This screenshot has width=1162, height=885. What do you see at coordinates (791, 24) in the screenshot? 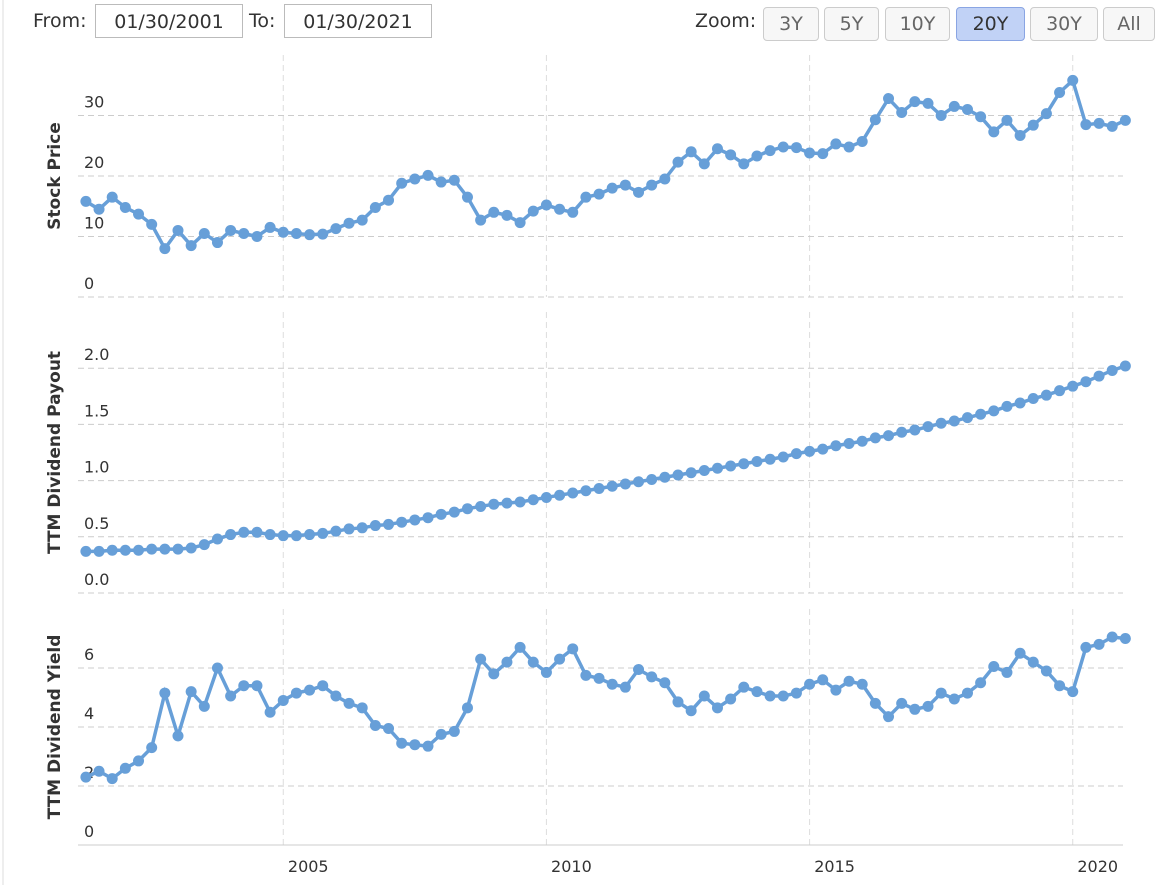
I see `zoom-button: 3Y` at bounding box center [791, 24].